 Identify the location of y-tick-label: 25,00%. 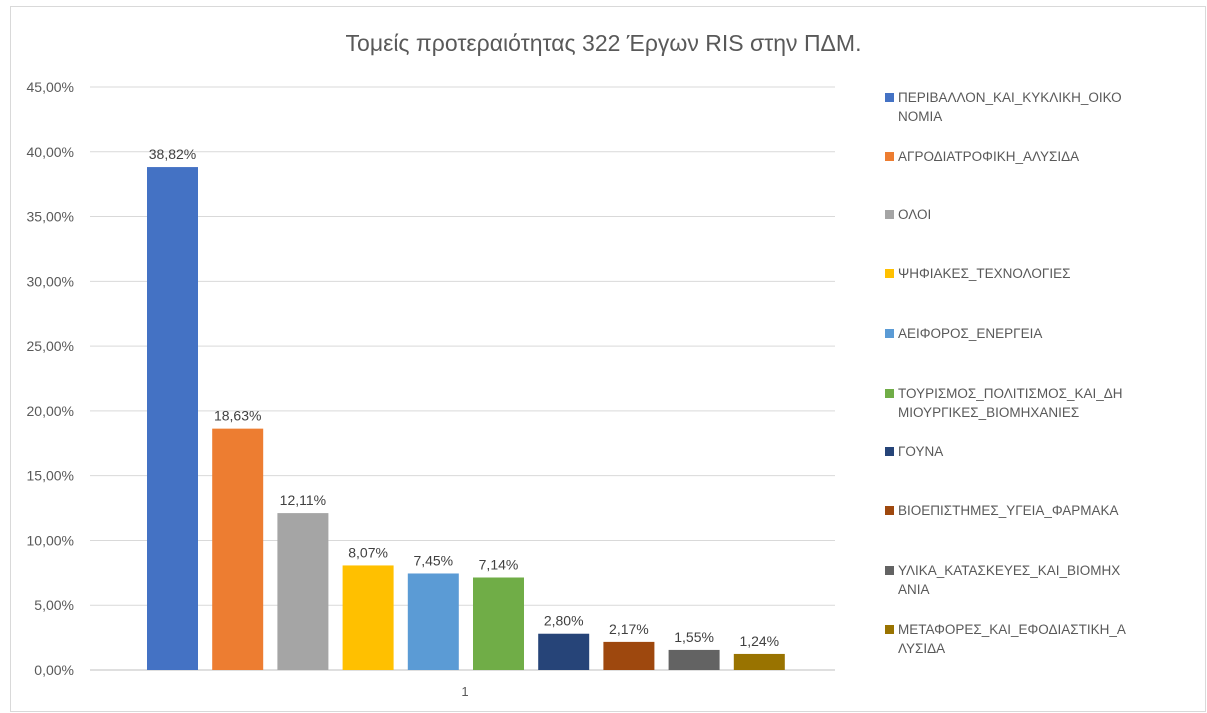
(50, 346).